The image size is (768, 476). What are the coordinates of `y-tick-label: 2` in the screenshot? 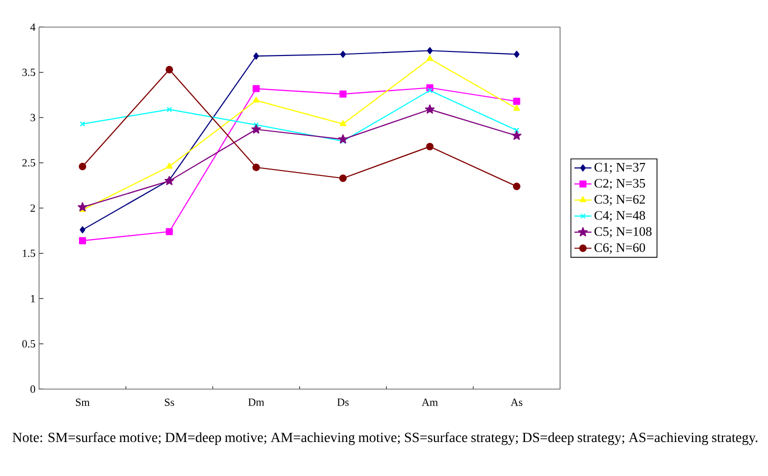 It's located at (32, 208).